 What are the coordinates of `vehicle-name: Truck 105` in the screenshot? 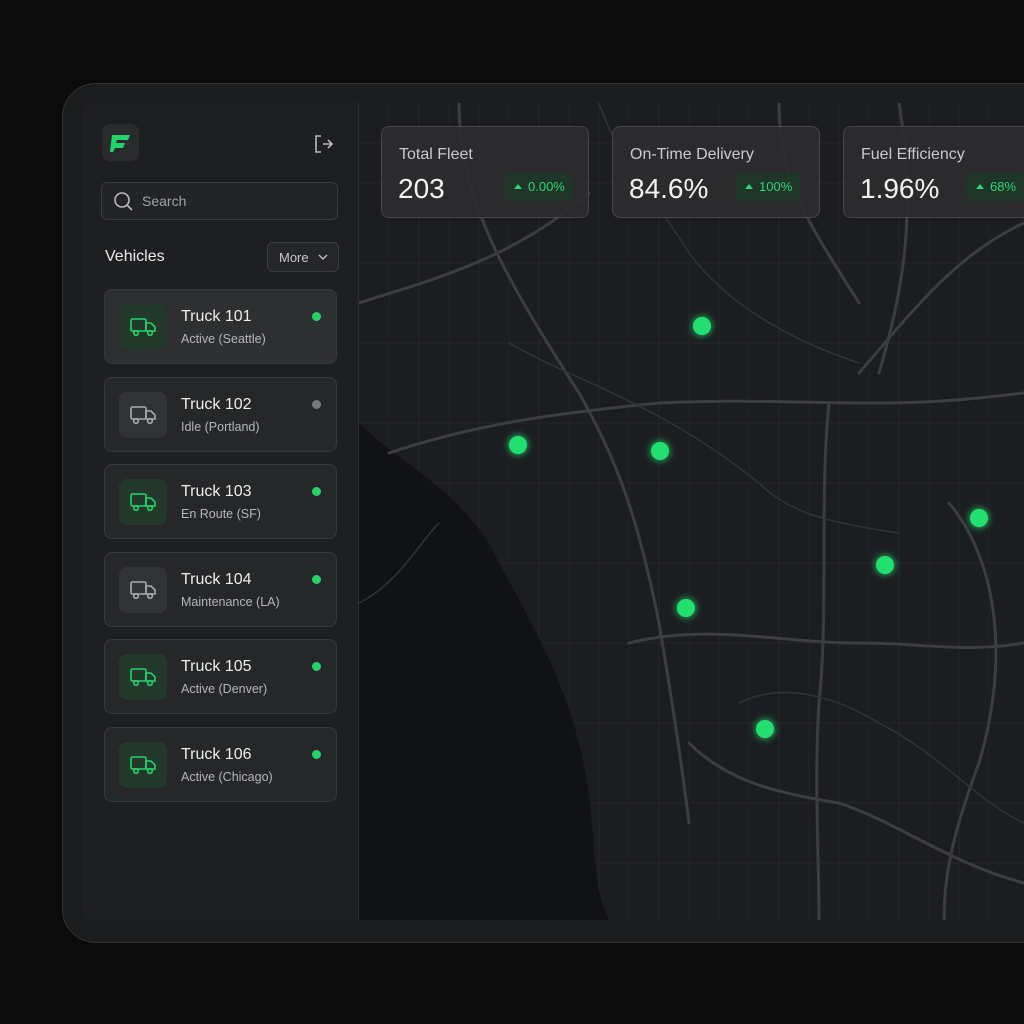 It's located at (216, 666).